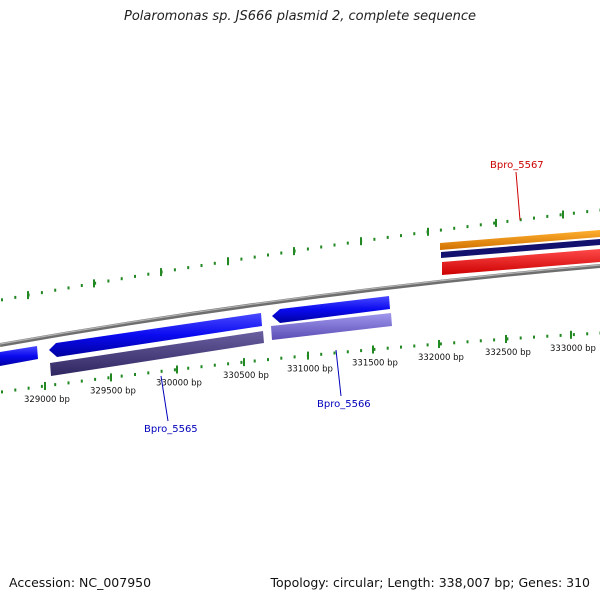 The image size is (600, 600). I want to click on cds-arrow-left-edge, so click(19, 356).